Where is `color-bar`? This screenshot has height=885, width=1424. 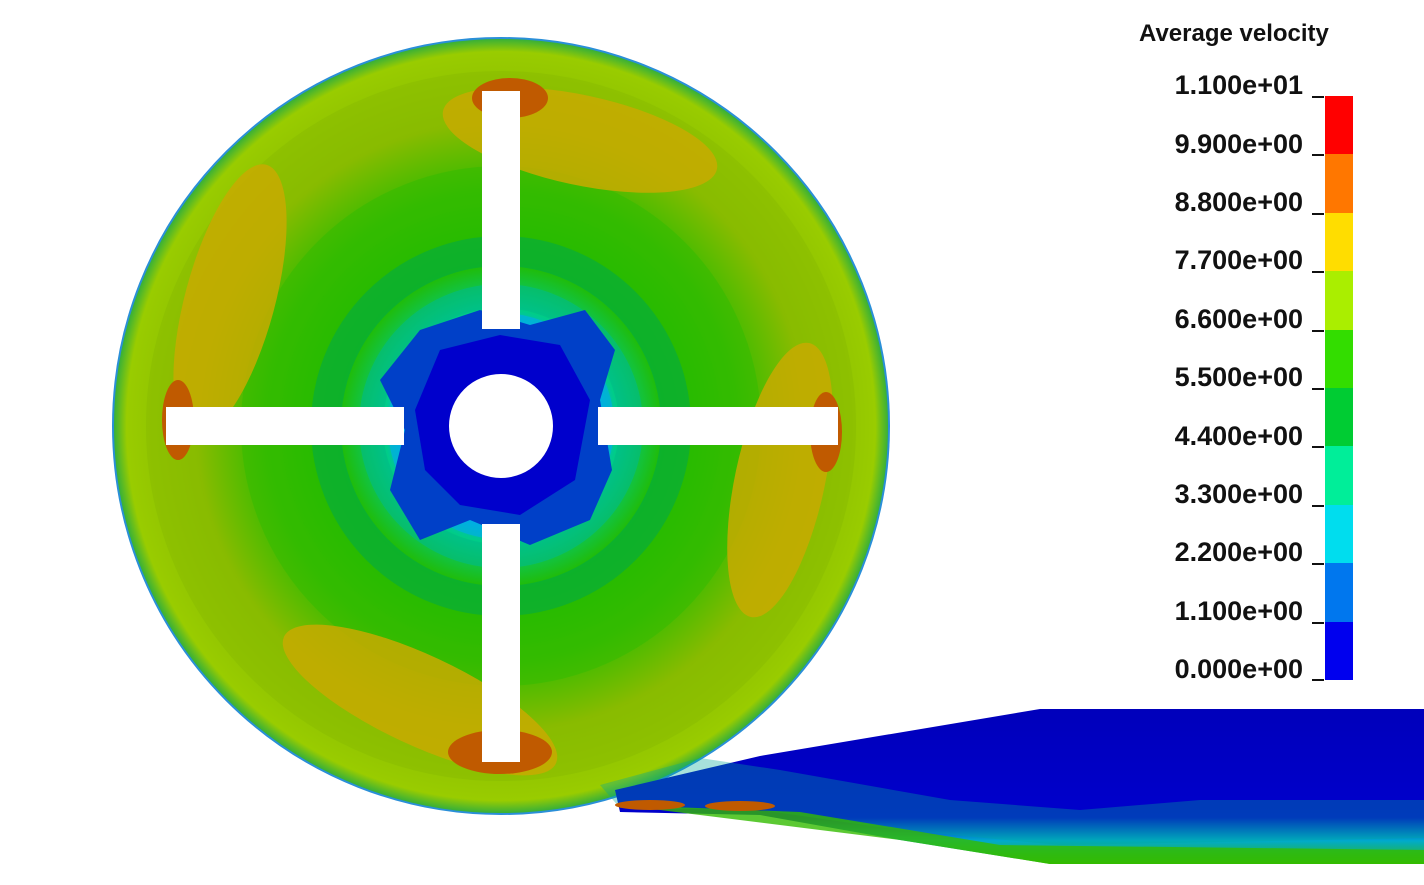 color-bar is located at coordinates (1339, 388).